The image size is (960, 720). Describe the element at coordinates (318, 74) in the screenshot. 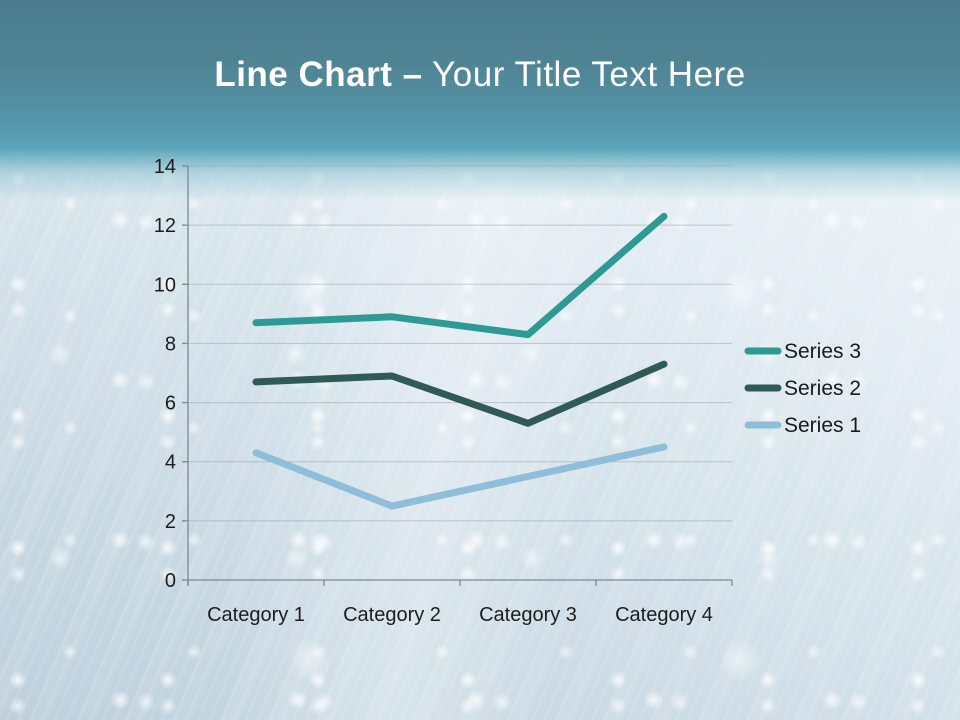

I see `slide-title-bold: Line Chart –` at that location.